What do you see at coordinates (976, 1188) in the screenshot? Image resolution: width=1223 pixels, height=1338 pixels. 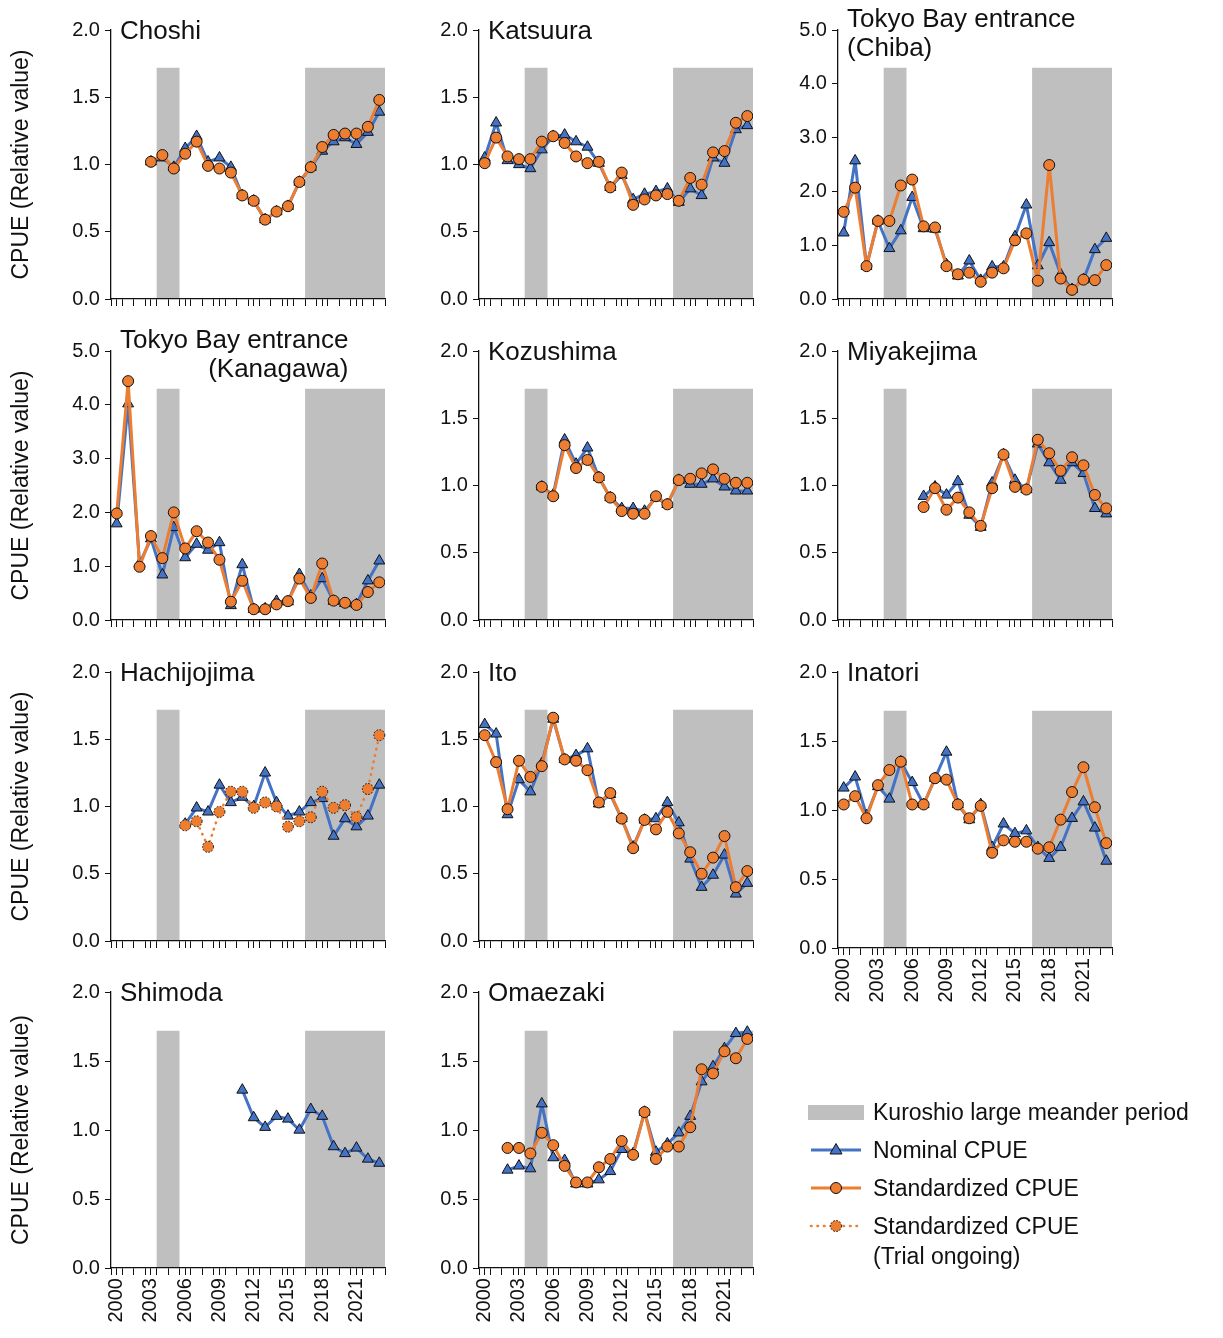 I see `legend-label: Standardized CPUE` at bounding box center [976, 1188].